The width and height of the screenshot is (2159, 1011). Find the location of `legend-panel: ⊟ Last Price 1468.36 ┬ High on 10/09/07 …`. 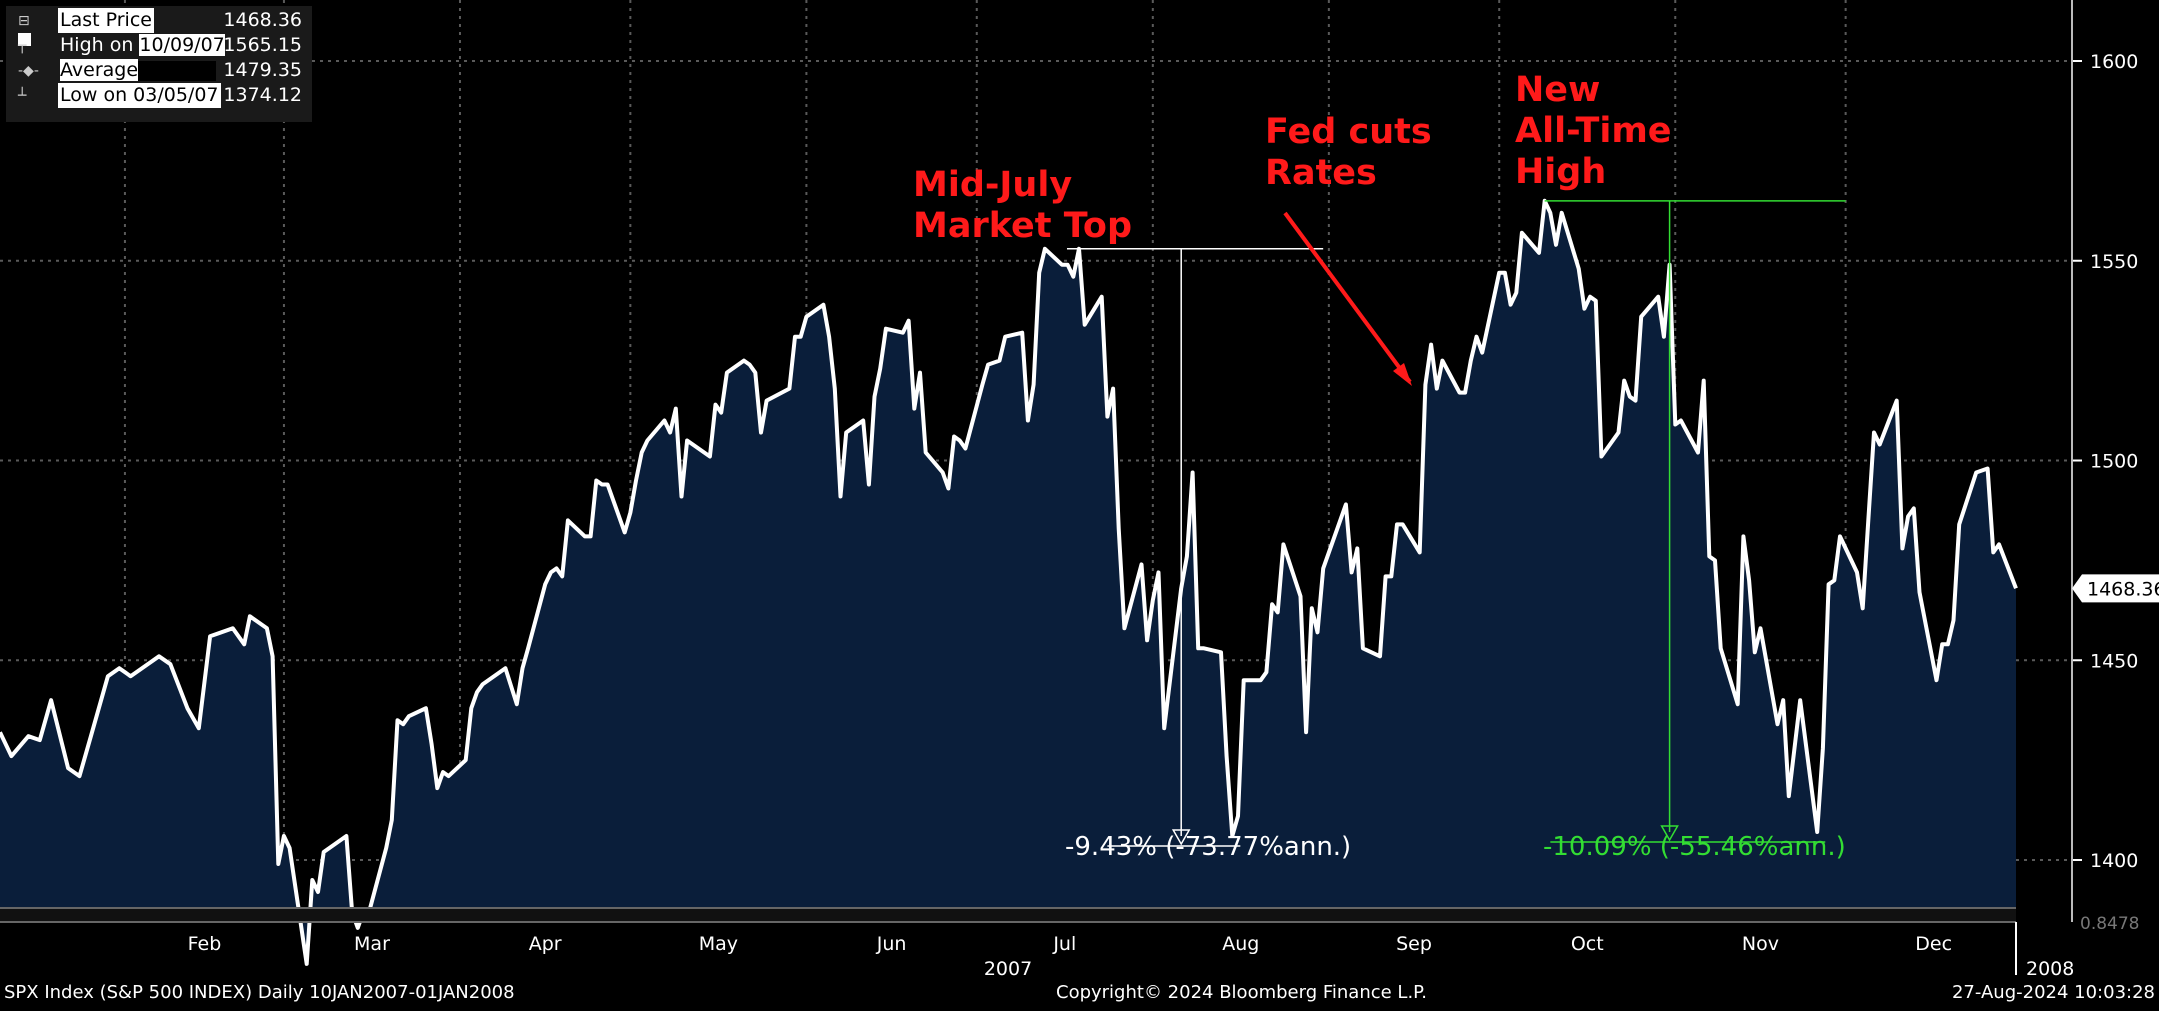

legend-panel: ⊟ Last Price 1468.36 ┬ High on 10/09/07 … is located at coordinates (159, 64).